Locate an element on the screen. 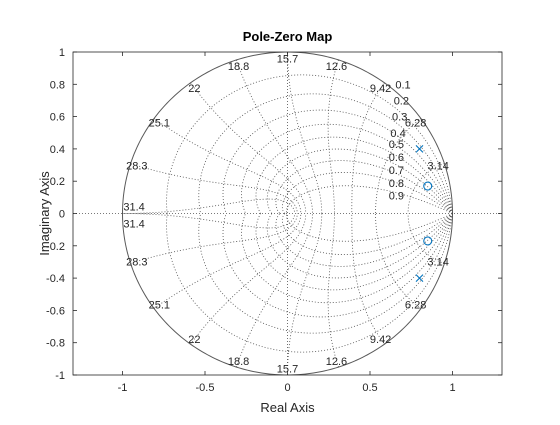 Image resolution: width=560 pixels, height=425 pixels. x-axis-label: Real Axis is located at coordinates (287, 407).